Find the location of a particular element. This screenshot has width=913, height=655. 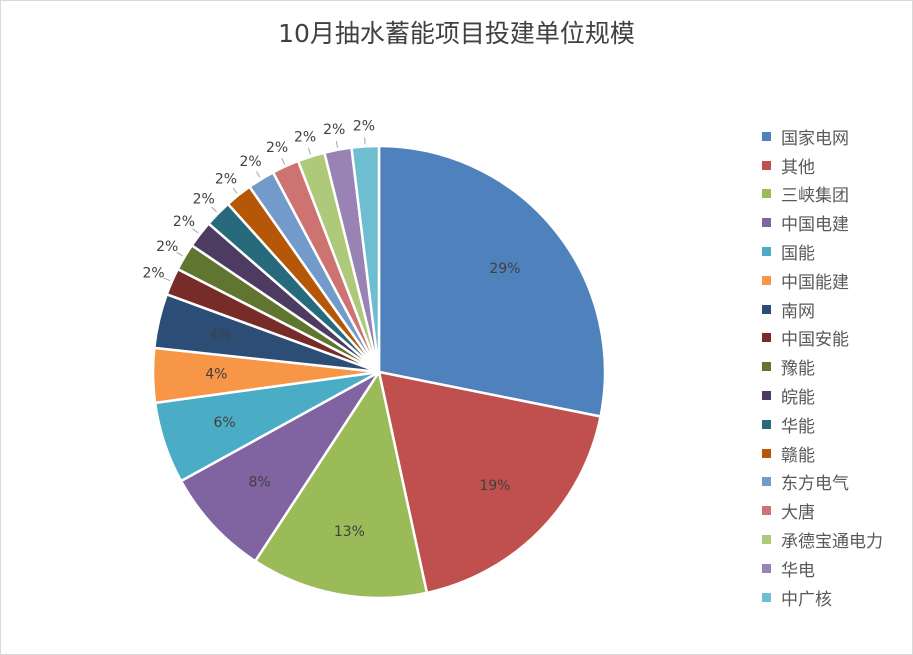

legend-label: 豫能 is located at coordinates (798, 369).